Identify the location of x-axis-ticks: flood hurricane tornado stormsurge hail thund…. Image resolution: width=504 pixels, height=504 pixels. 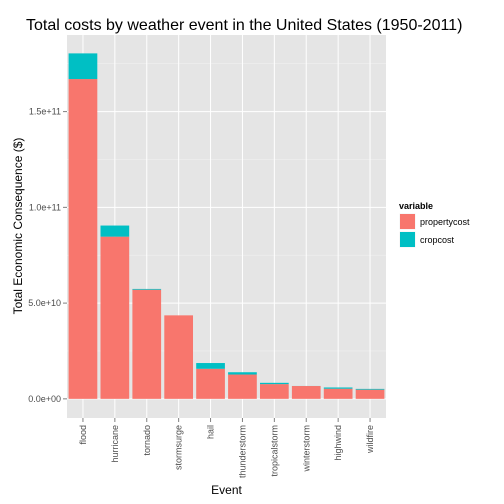
(226, 448).